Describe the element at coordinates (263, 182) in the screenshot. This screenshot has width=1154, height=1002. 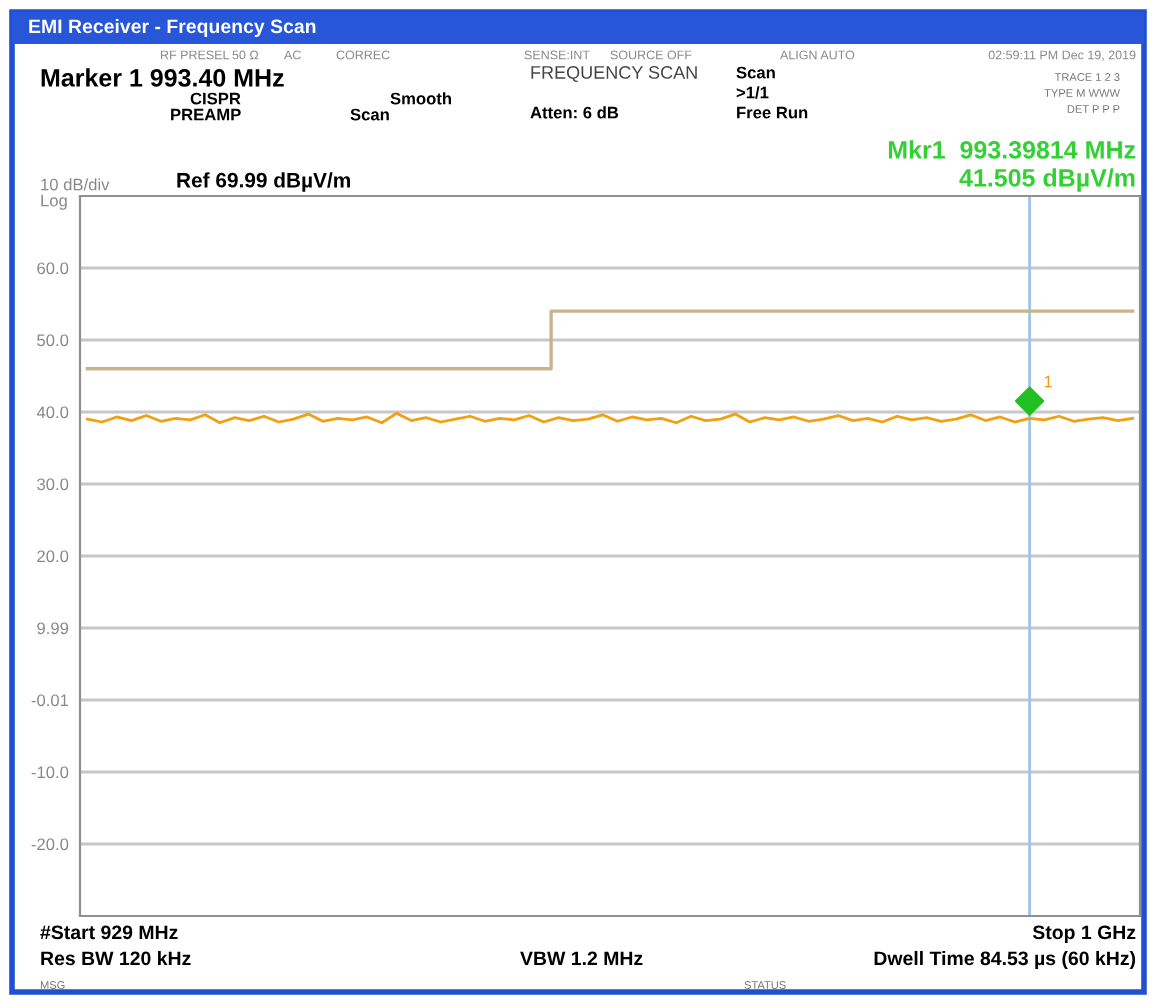
I see `text: Ref 69.99 dBµV/m` at that location.